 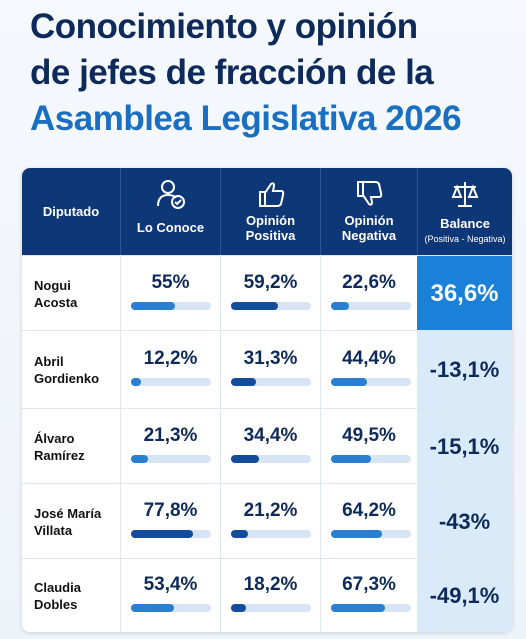 I want to click on icon-person, so click(x=170, y=194).